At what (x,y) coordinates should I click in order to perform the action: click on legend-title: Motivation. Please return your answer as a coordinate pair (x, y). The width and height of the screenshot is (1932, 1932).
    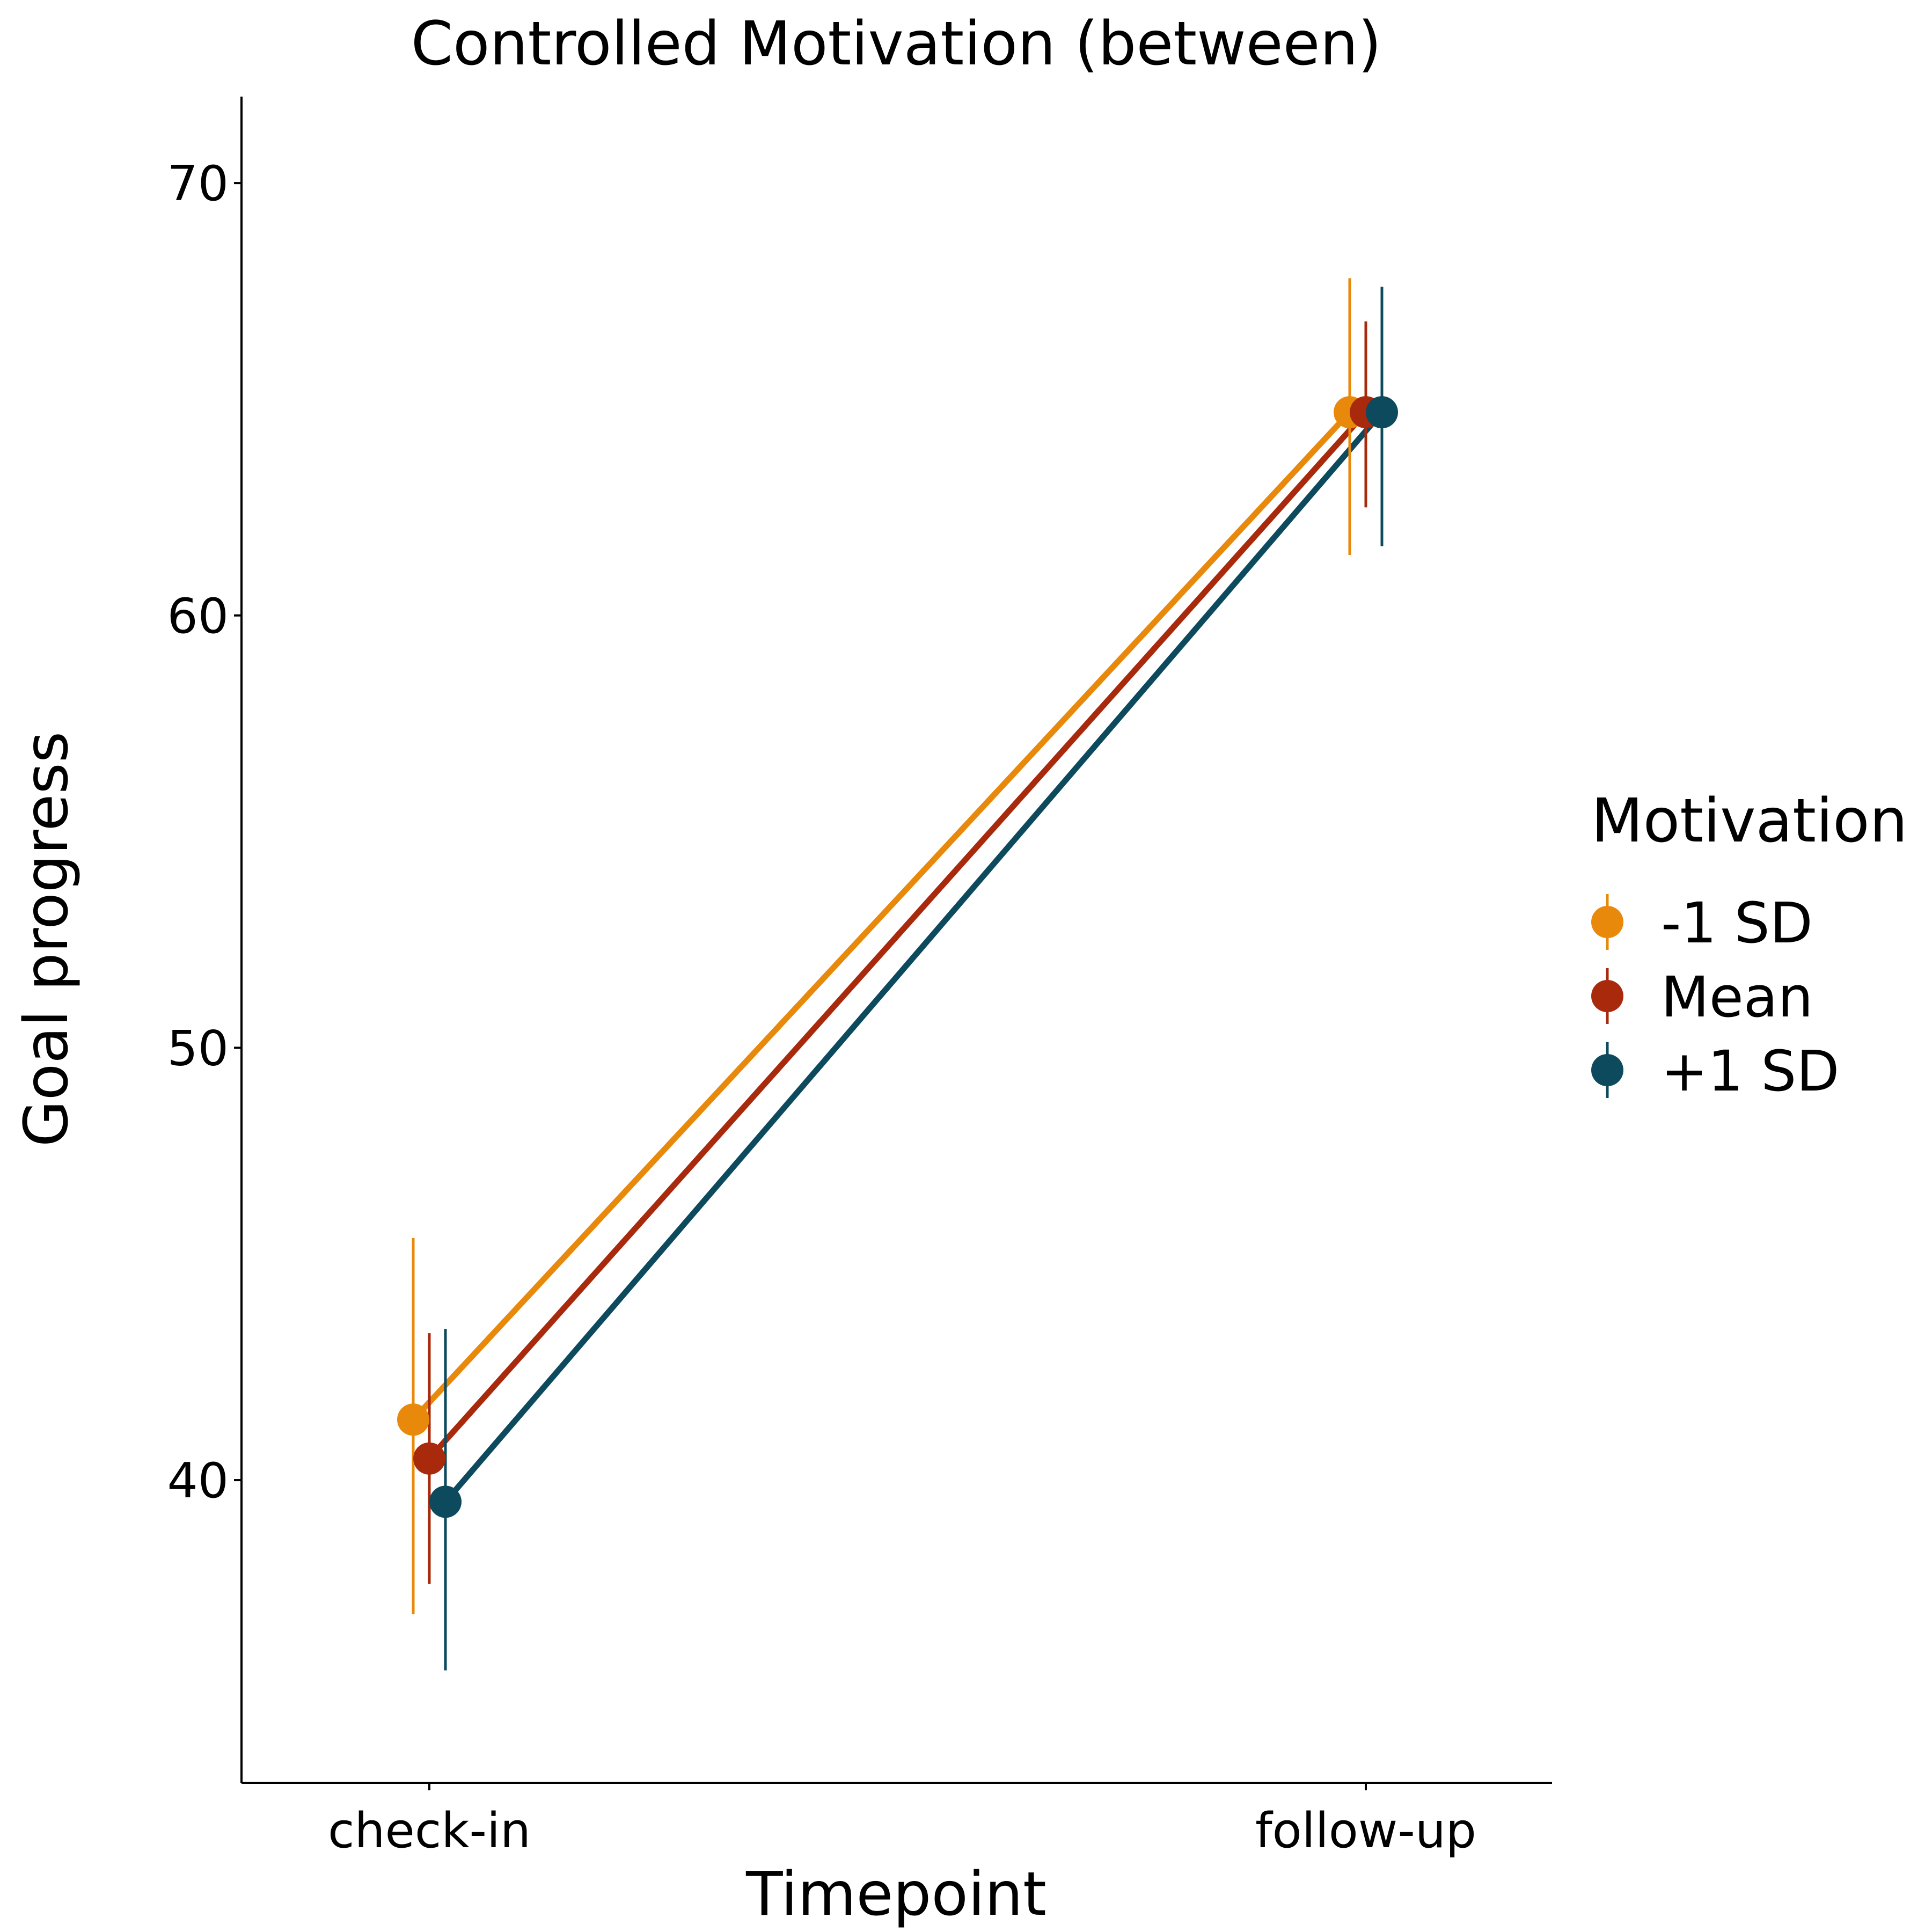
    Looking at the image, I should click on (1749, 821).